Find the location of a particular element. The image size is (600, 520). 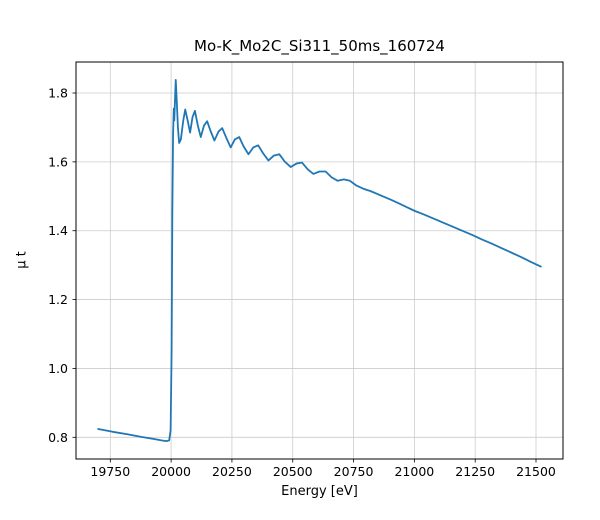

y-axis-label: μ t is located at coordinates (22, 260).